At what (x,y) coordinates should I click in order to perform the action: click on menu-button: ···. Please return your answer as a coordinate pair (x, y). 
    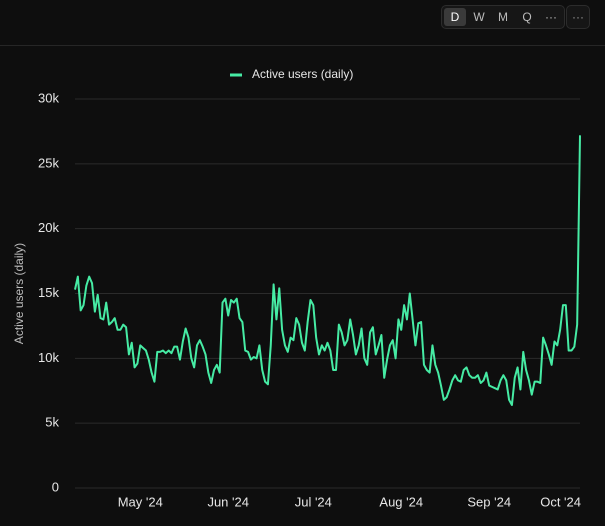
    Looking at the image, I should click on (578, 17).